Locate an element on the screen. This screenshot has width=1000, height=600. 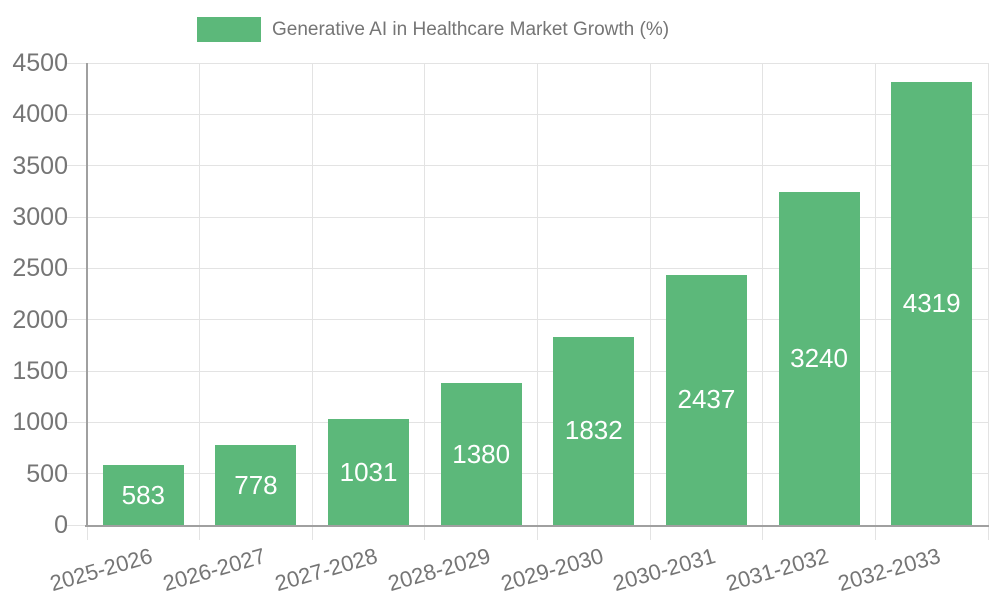
bar-value-label: 1380 is located at coordinates (481, 453).